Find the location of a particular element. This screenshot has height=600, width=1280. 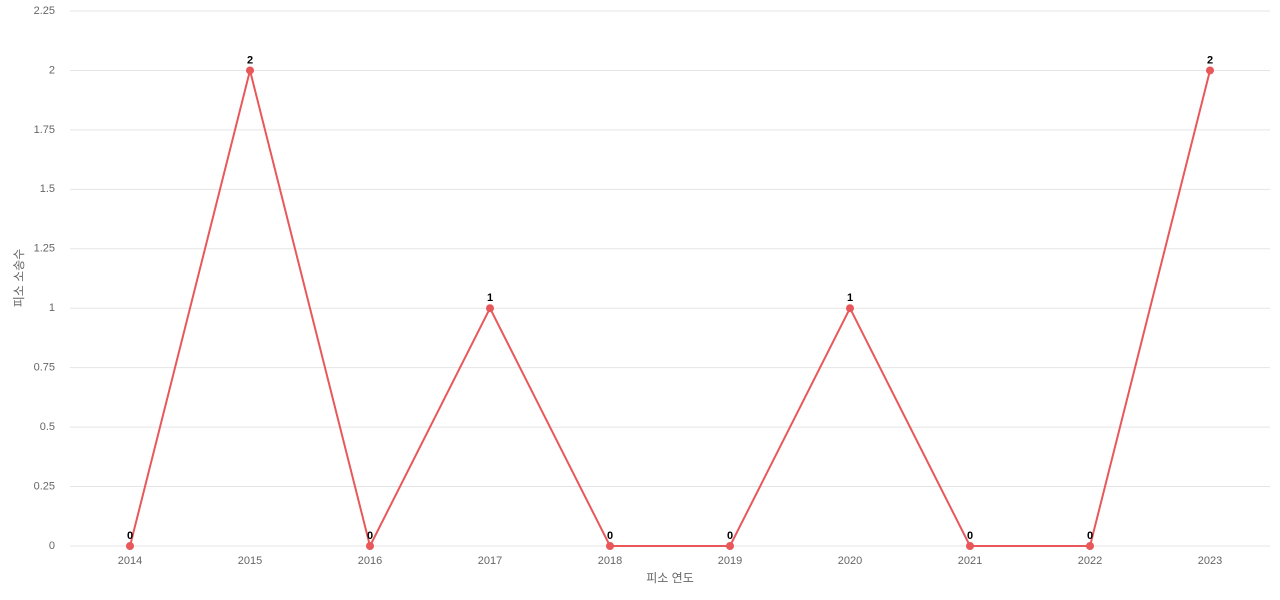

y-tick-label: 1.5 is located at coordinates (47, 189).